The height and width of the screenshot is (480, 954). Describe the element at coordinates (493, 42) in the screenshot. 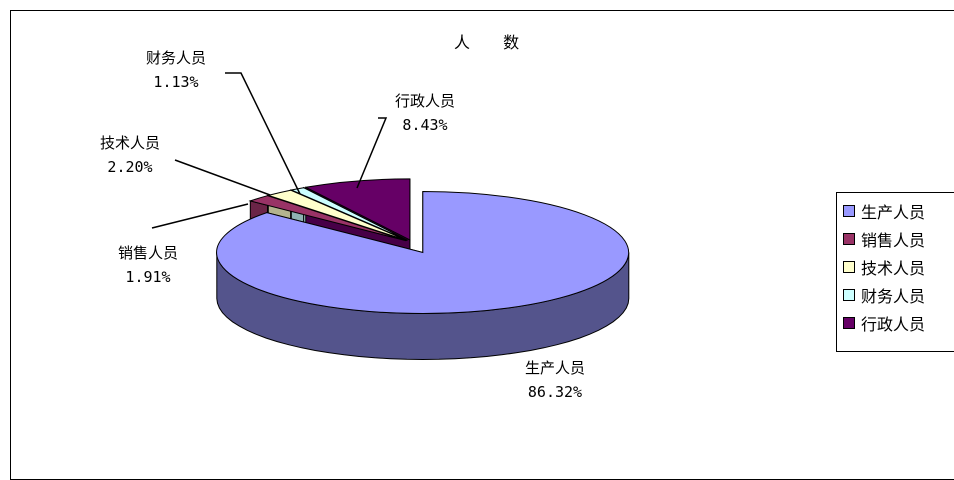

I see `chart-title: 人 数` at that location.